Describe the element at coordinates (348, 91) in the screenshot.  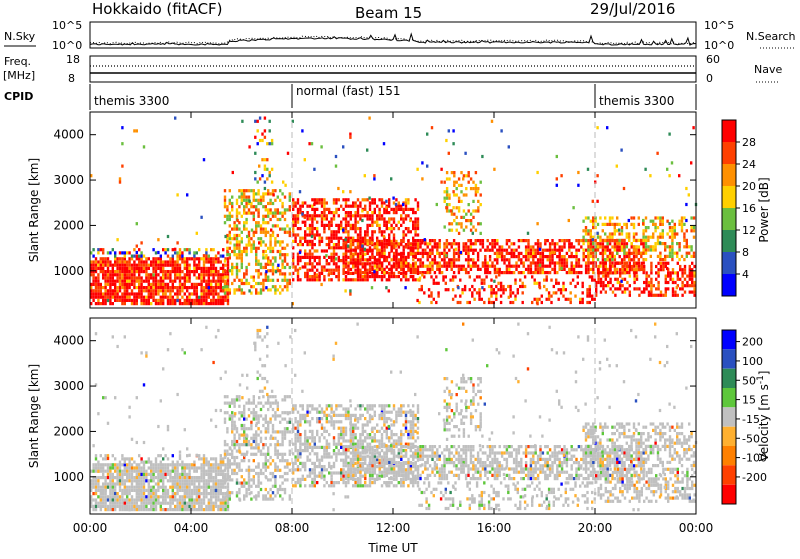
I see `cpid-segment-label: normal (fast) 151` at that location.